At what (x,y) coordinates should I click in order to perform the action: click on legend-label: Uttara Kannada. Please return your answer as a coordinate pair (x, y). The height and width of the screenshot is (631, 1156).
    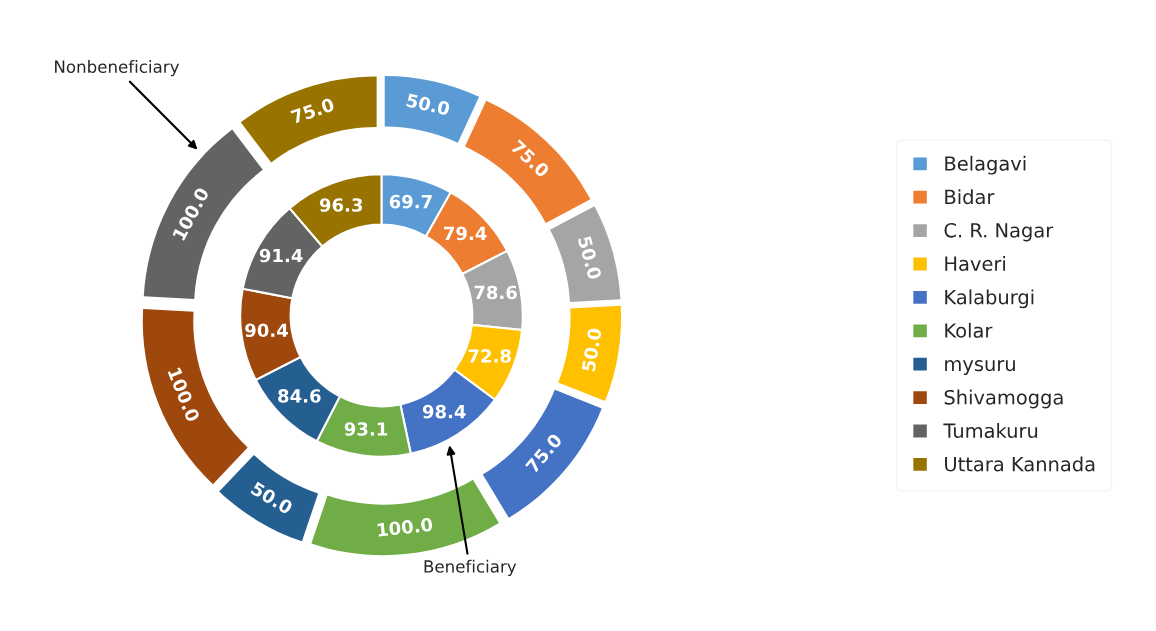
    Looking at the image, I should click on (1020, 464).